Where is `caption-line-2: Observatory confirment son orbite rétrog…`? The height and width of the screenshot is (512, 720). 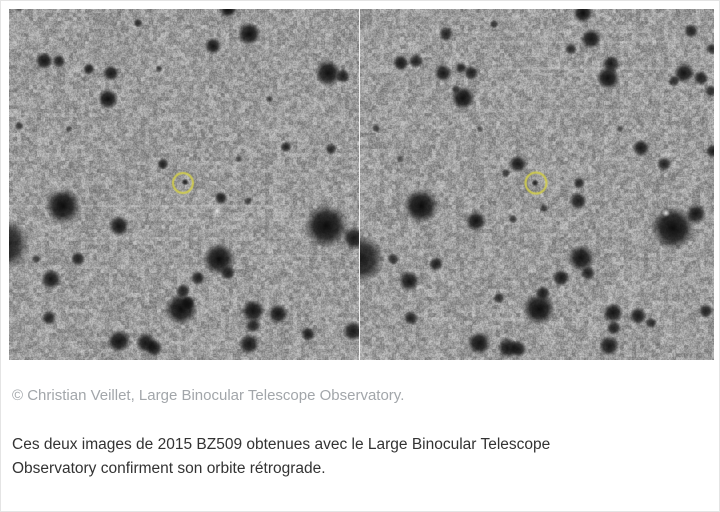
caption-line-2: Observatory confirment son orbite rétrog… is located at coordinates (169, 468).